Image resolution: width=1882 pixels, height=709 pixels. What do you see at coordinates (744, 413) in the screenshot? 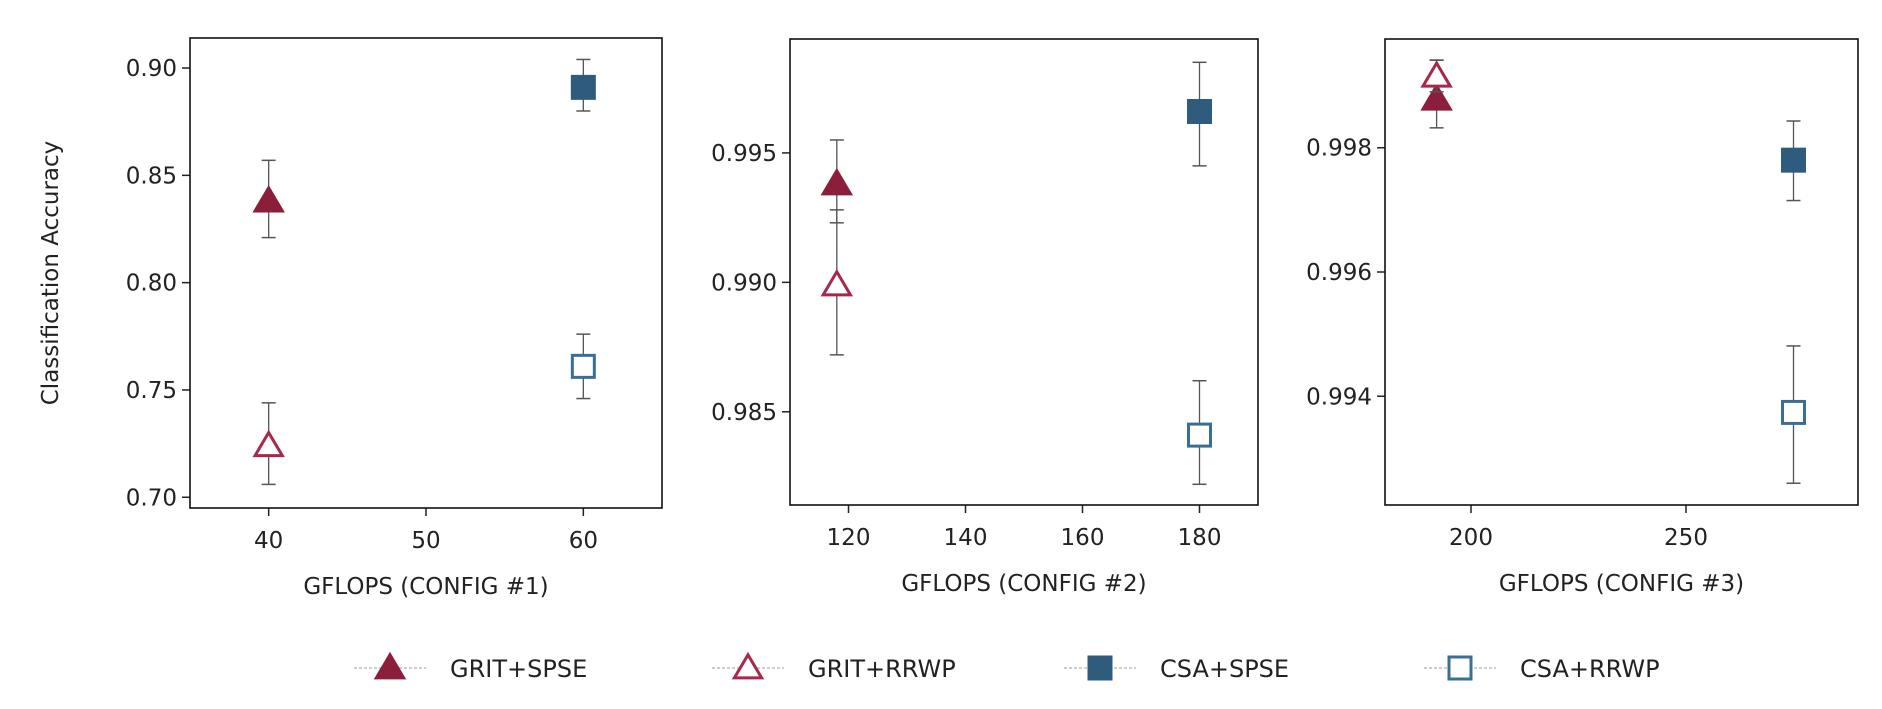
I see `y-tick-label: 0.985` at bounding box center [744, 413].